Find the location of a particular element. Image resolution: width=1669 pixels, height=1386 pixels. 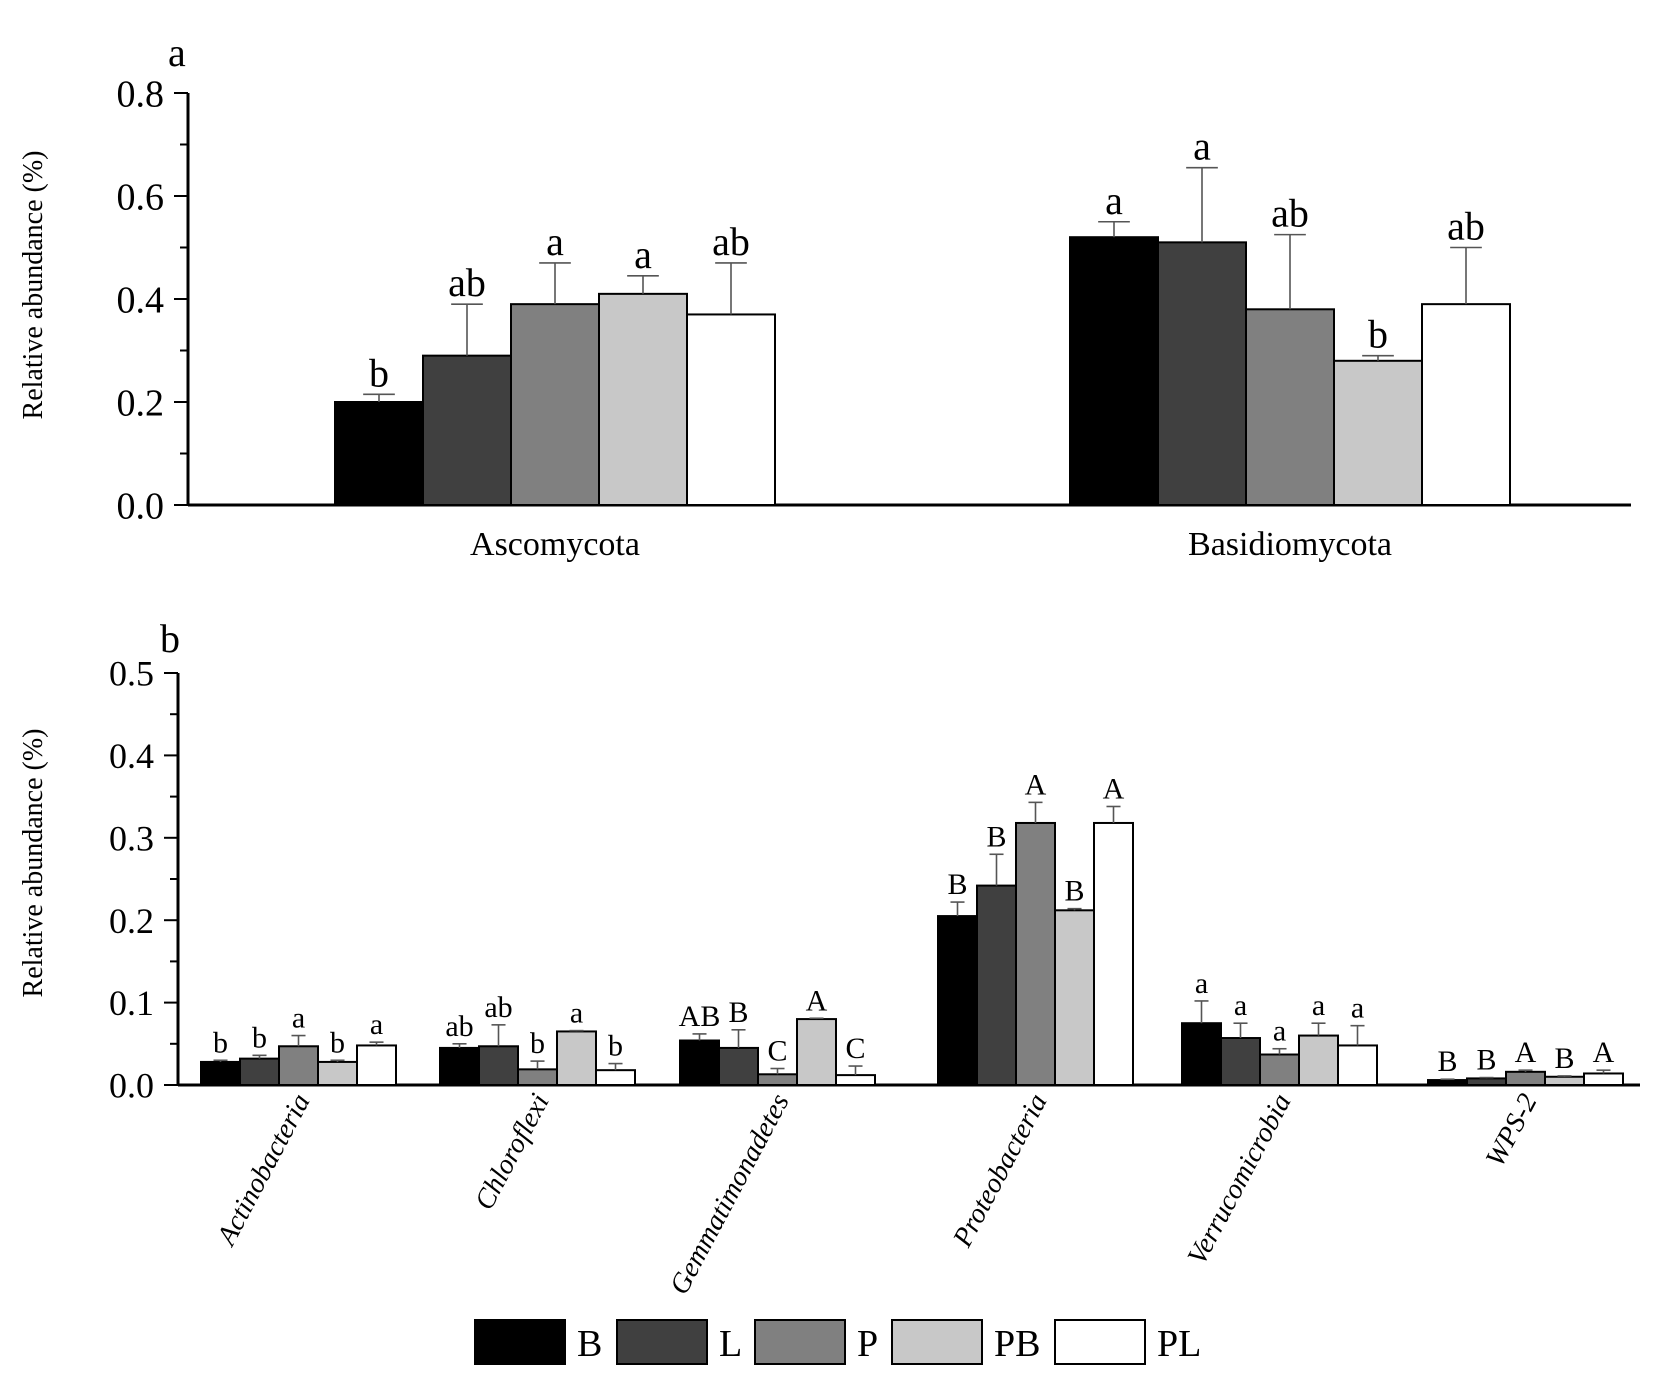

category-label: Verrucomicrobia is located at coordinates (1240, 1179).